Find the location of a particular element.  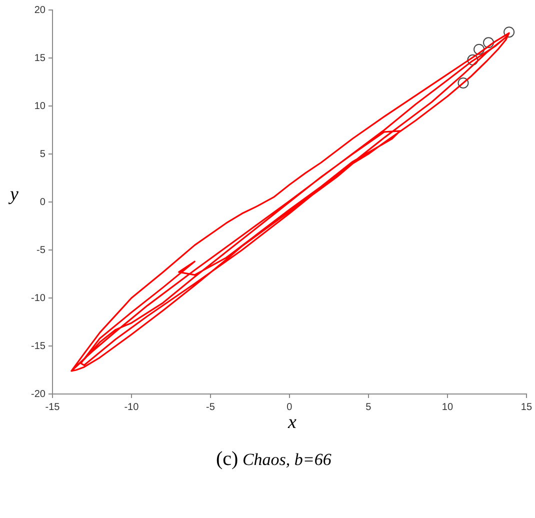

text: (c) is located at coordinates (227, 459).